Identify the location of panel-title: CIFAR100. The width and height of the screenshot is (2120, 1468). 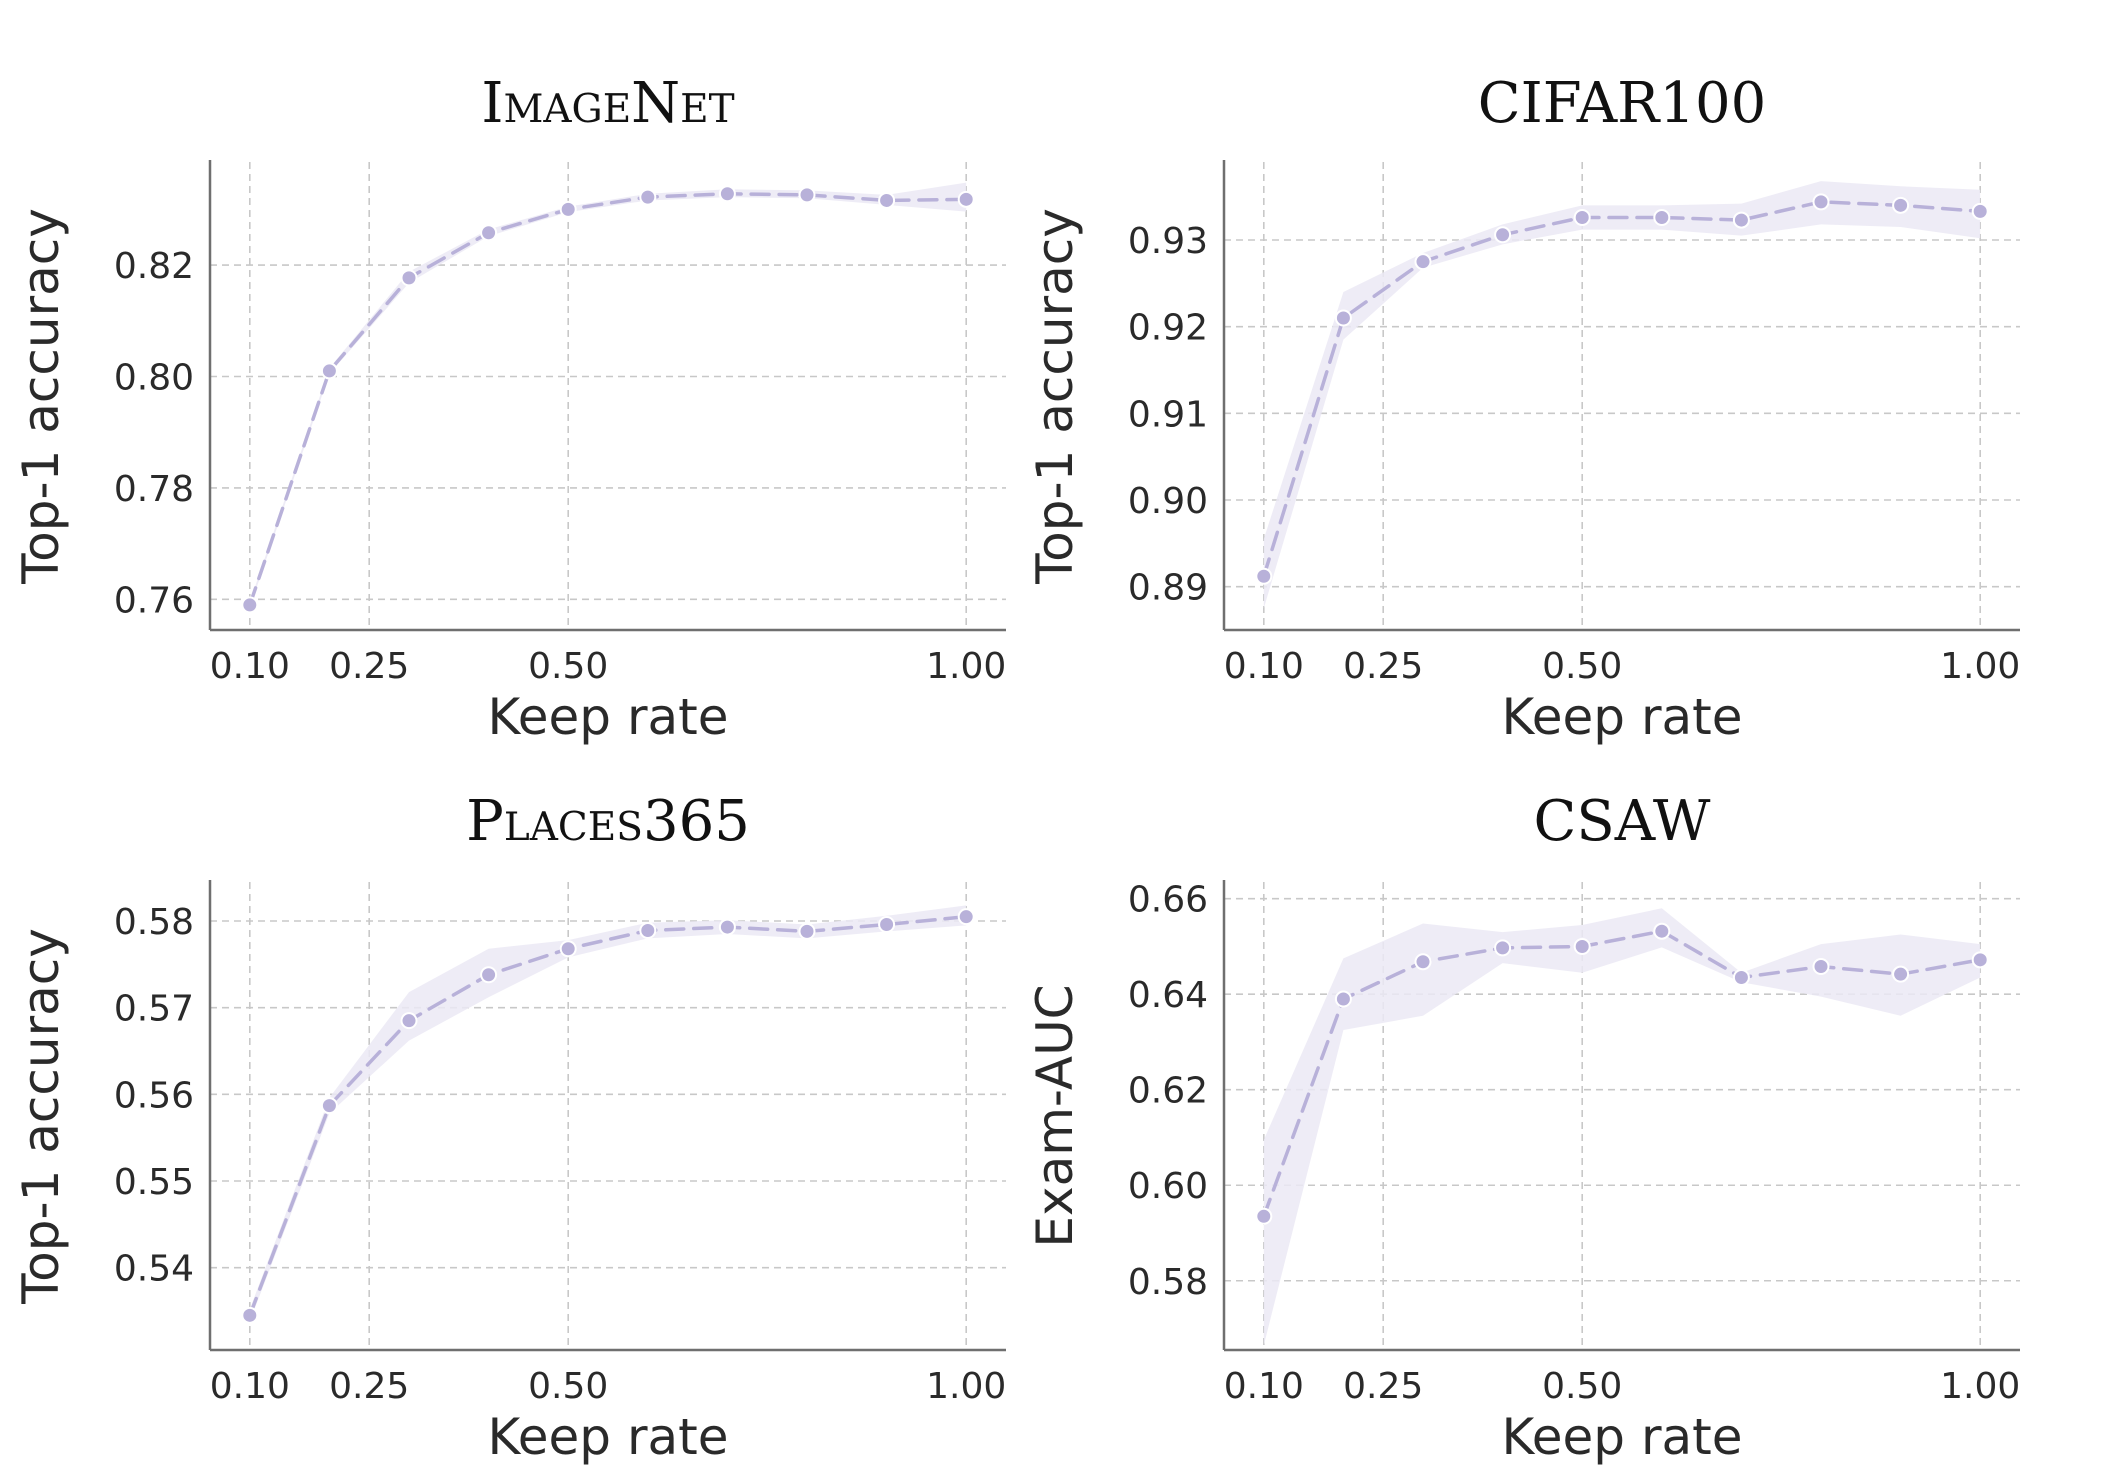
(1622, 103).